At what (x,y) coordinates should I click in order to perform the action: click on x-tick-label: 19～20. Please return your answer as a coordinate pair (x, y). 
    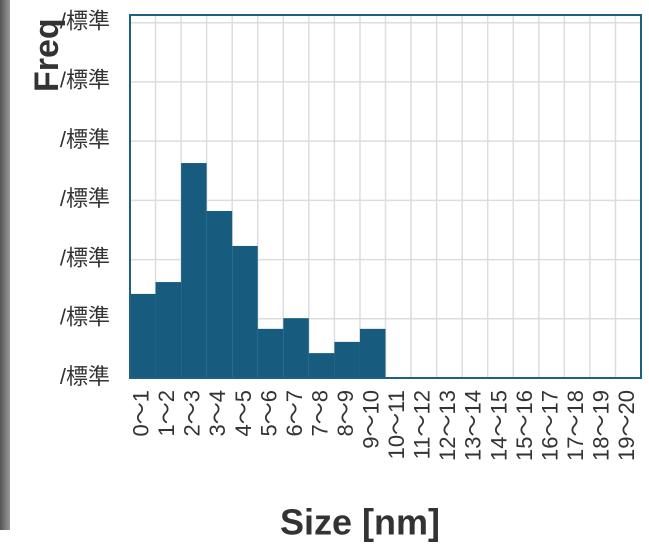
    Looking at the image, I should click on (626, 425).